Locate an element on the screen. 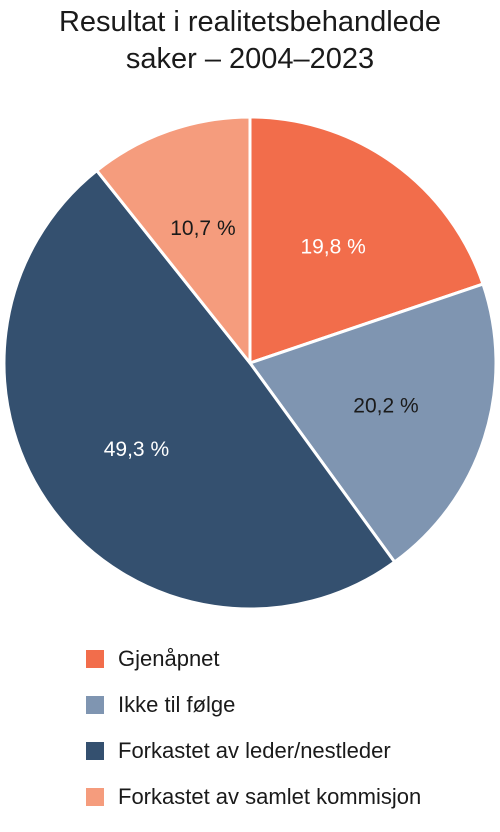  legend-item-forkastet-kommisjon: Forkastet av samlet kommisjon is located at coordinates (254, 796).